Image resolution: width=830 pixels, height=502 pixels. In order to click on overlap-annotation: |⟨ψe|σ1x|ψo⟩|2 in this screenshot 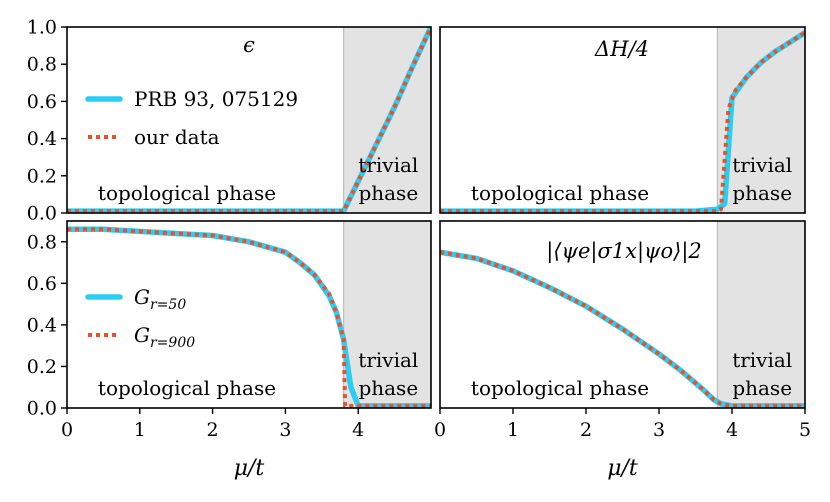, I will do `click(624, 251)`.